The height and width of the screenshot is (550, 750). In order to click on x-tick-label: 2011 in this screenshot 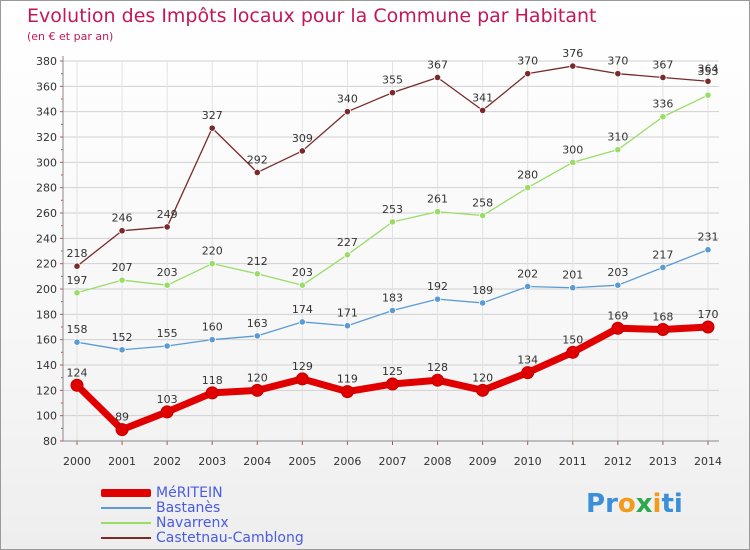, I will do `click(573, 461)`.